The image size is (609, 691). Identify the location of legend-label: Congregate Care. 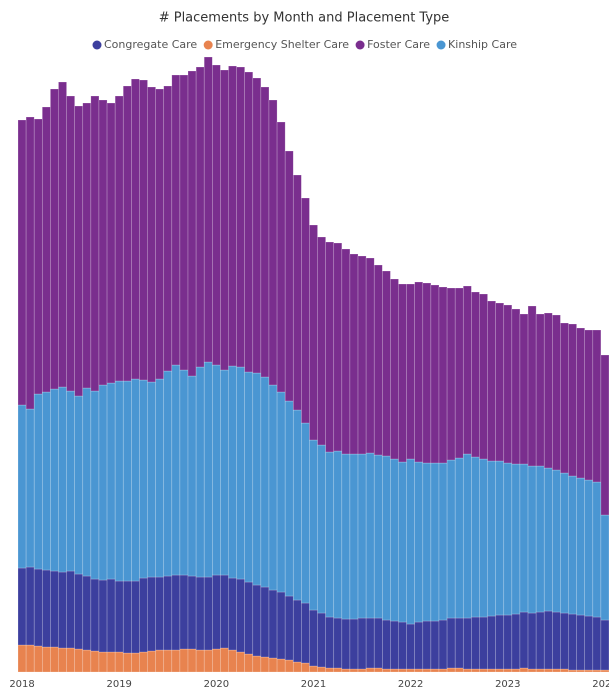
(150, 44).